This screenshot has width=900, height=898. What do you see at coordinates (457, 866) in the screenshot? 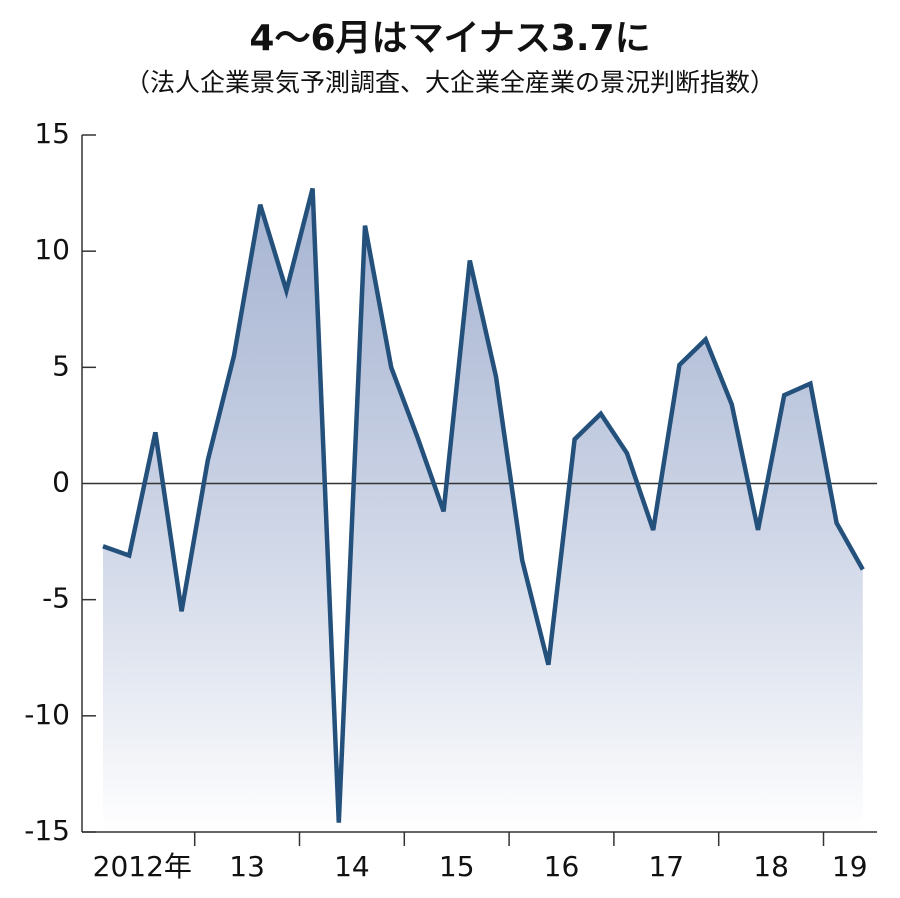
I see `x-tick-label: 15` at bounding box center [457, 866].